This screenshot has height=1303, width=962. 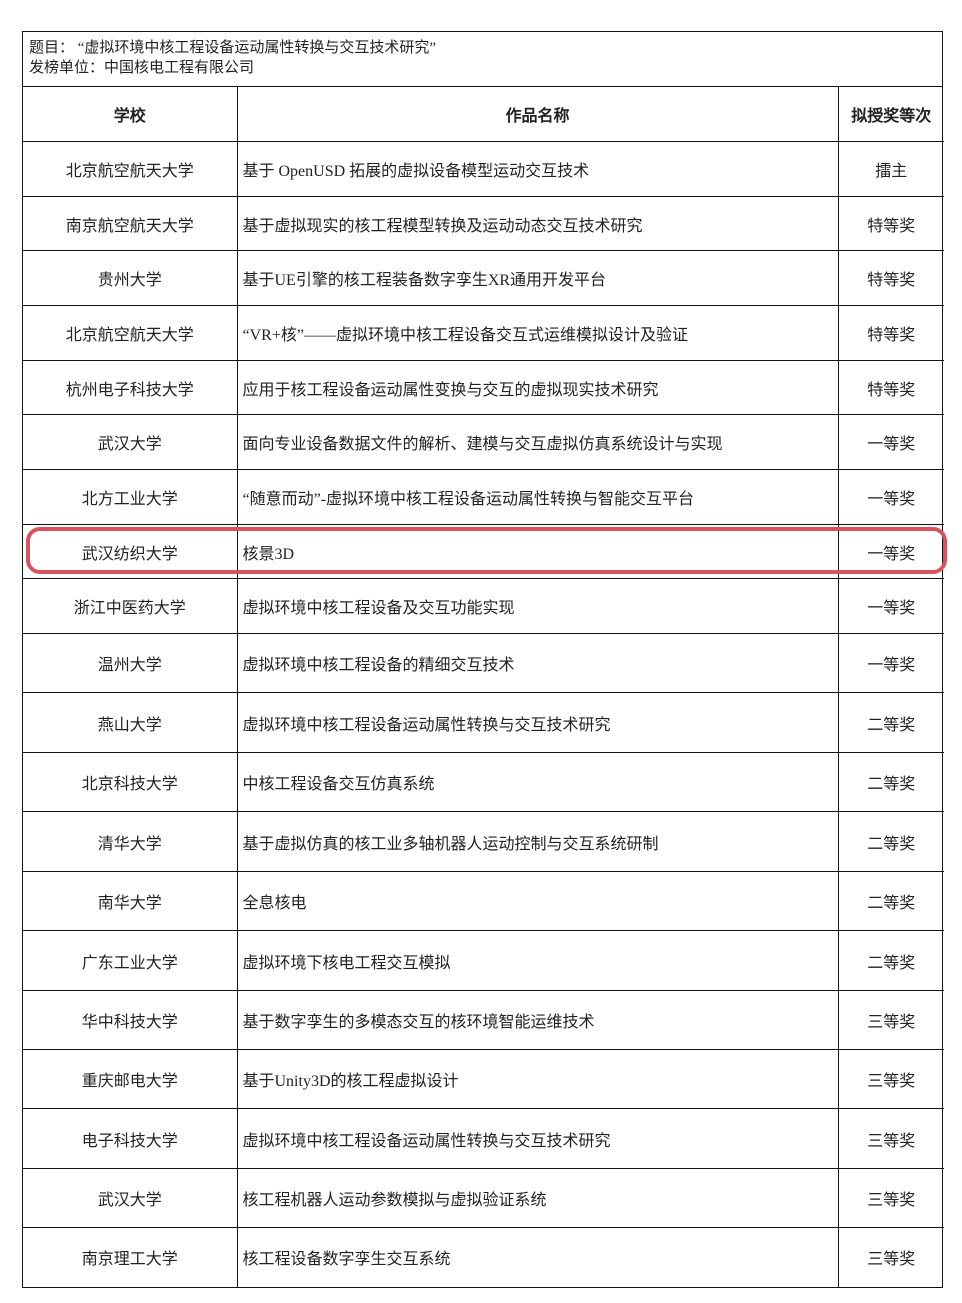 I want to click on table-row: 燕山大学 虚拟环境中核工程设备运动属性转换与交互技术研究 二等奖, so click(x=483, y=722).